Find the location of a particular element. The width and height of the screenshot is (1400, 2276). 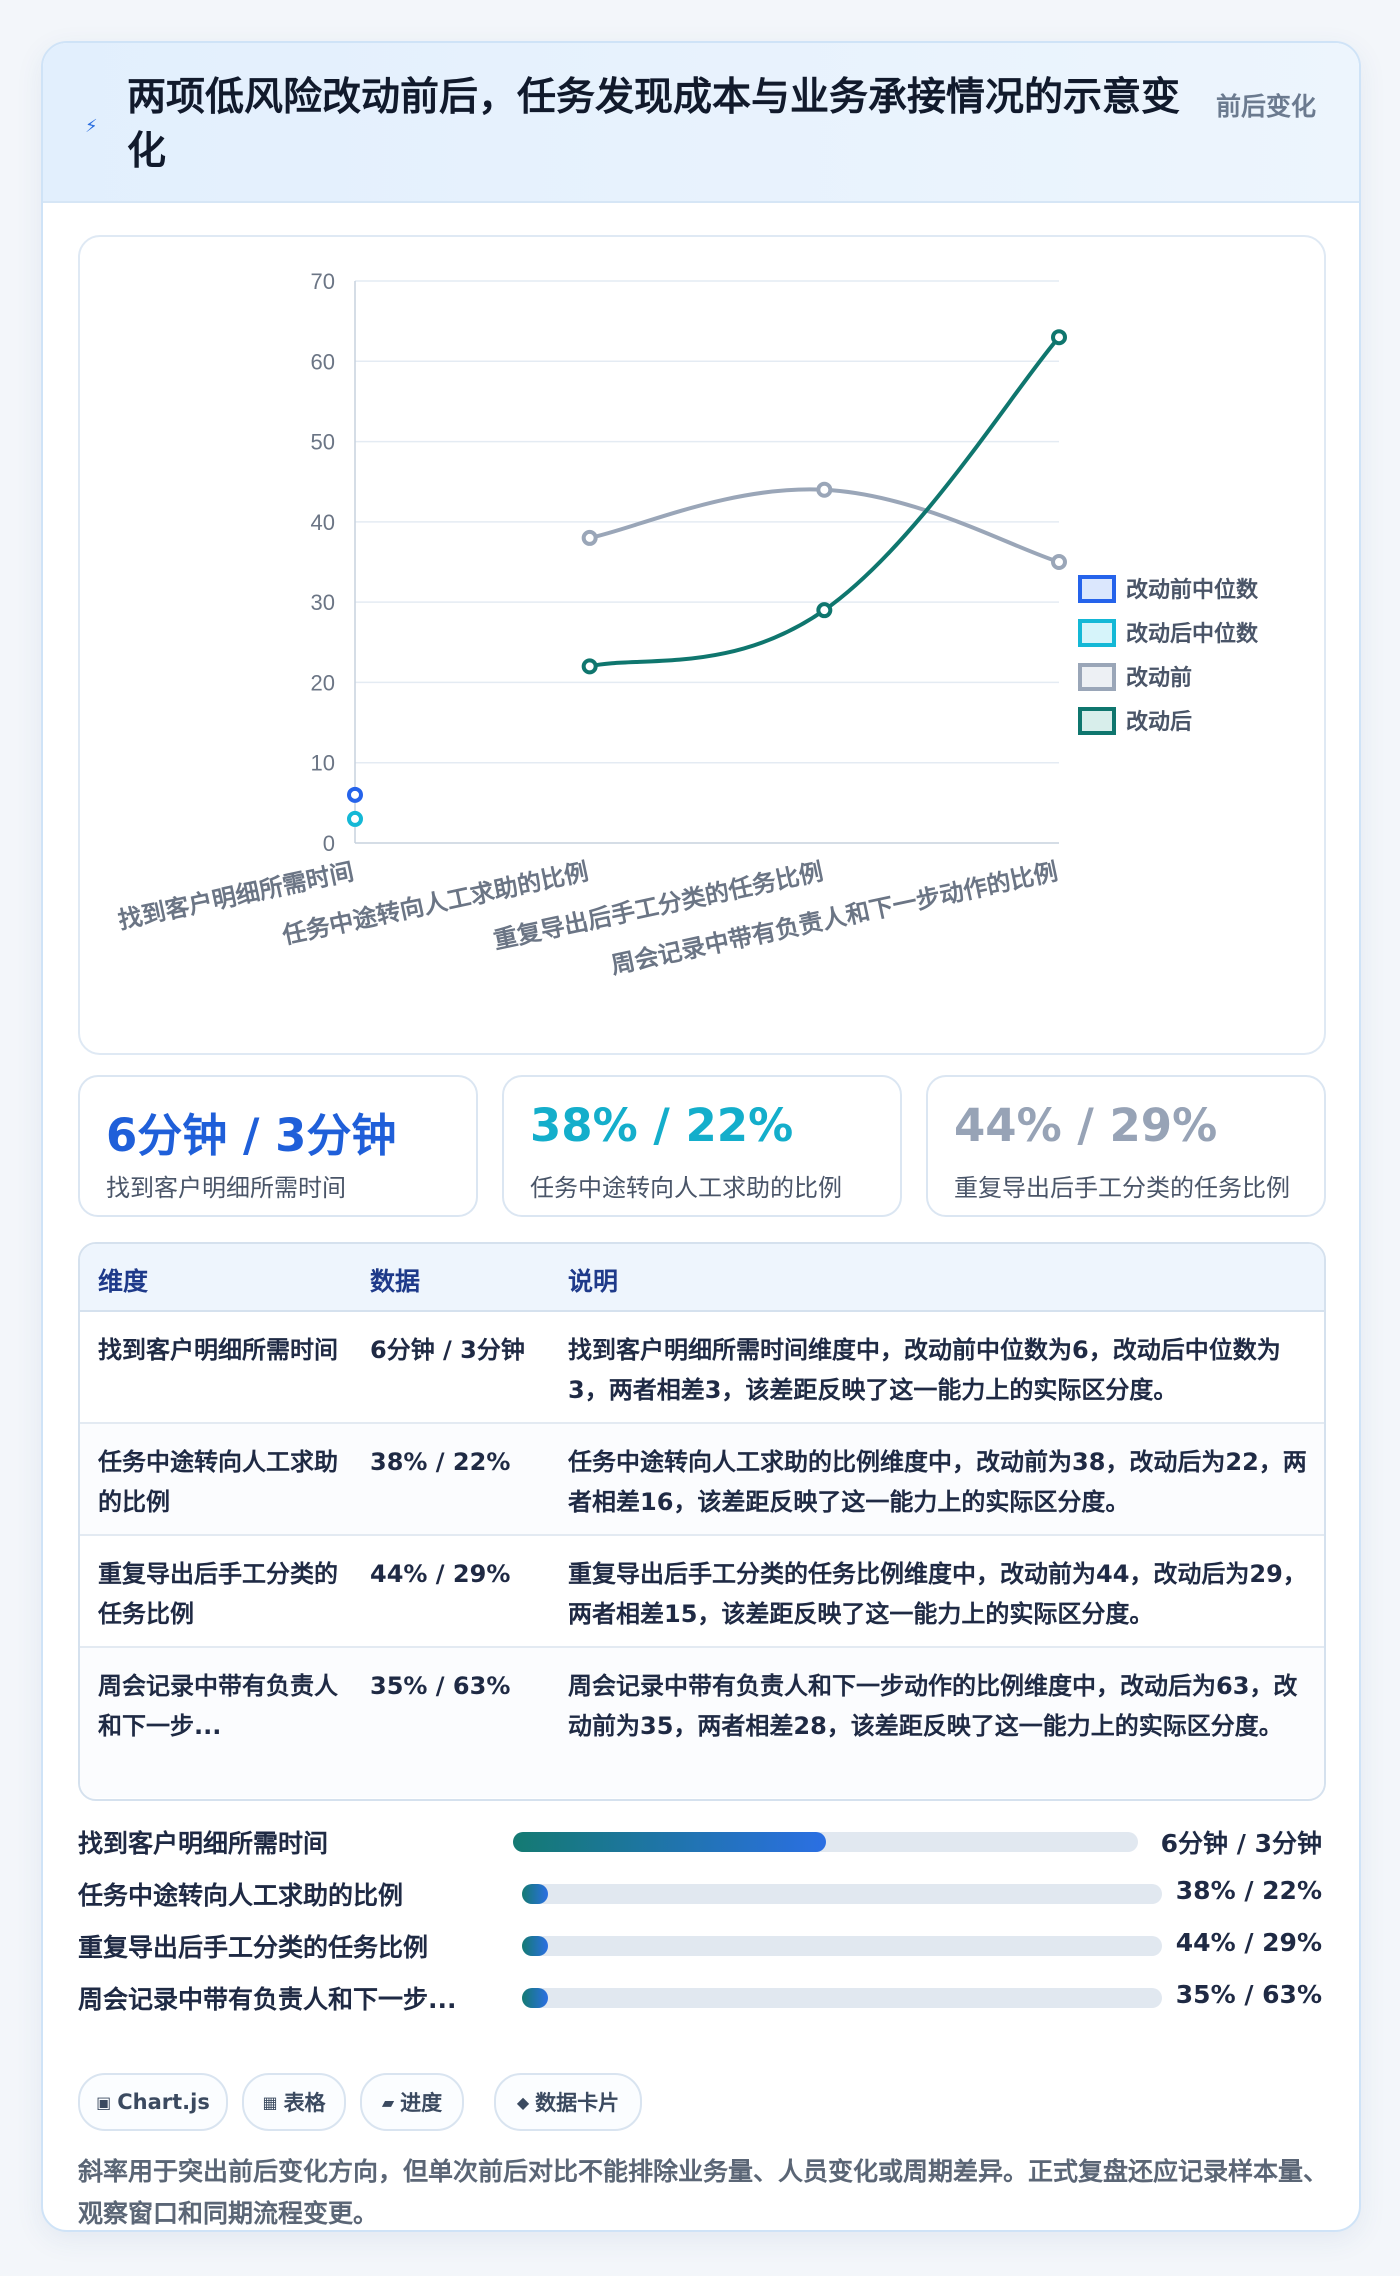

progress-row: 重复导出后手工分类的任务比例 44% / 29% is located at coordinates (700, 1944).